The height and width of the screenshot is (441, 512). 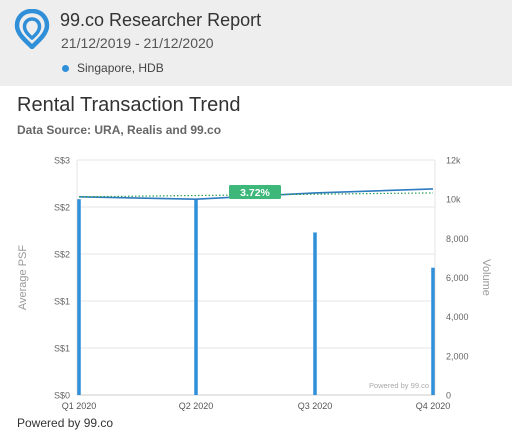 What do you see at coordinates (196, 406) in the screenshot?
I see `x-tick-label: Q2 2020` at bounding box center [196, 406].